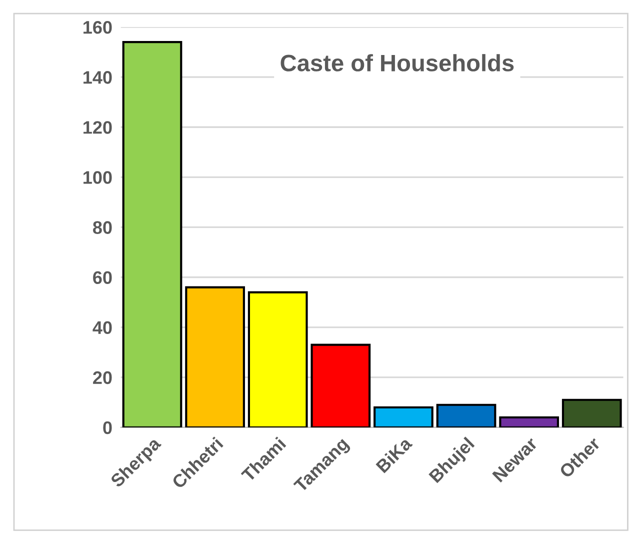  I want to click on y-tick-label: 80, so click(102, 227).